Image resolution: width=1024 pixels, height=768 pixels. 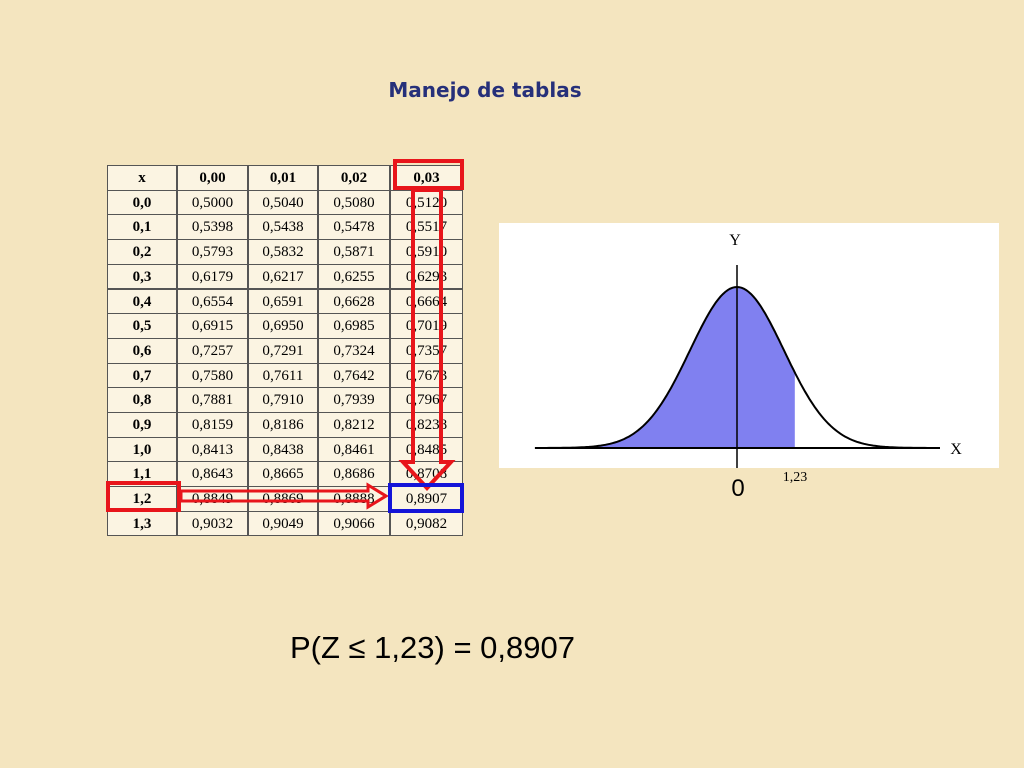 I want to click on table-cell: 0,00, so click(x=212, y=178).